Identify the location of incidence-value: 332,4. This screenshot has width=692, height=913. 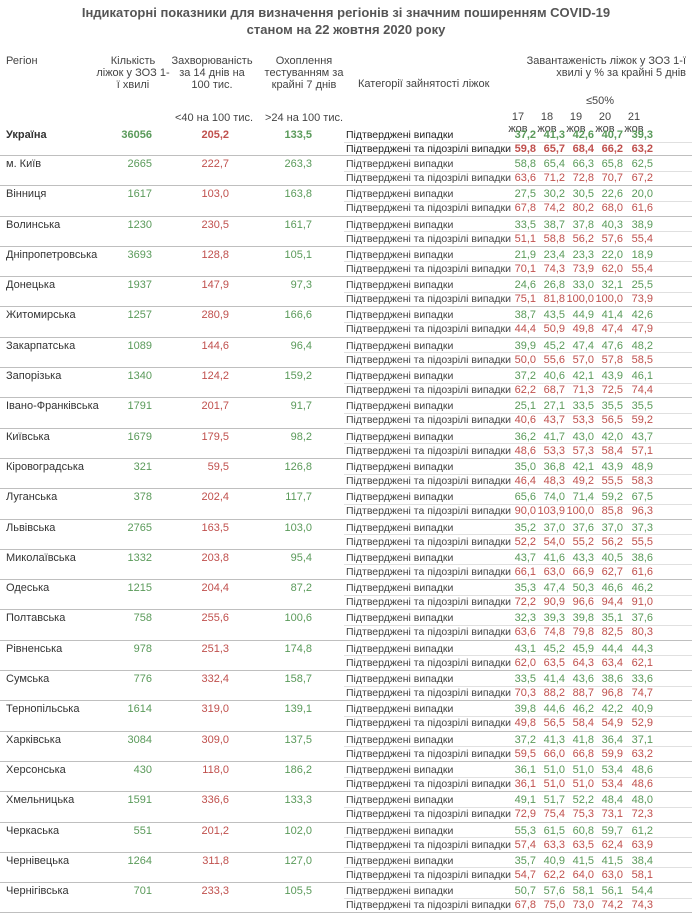
(215, 679).